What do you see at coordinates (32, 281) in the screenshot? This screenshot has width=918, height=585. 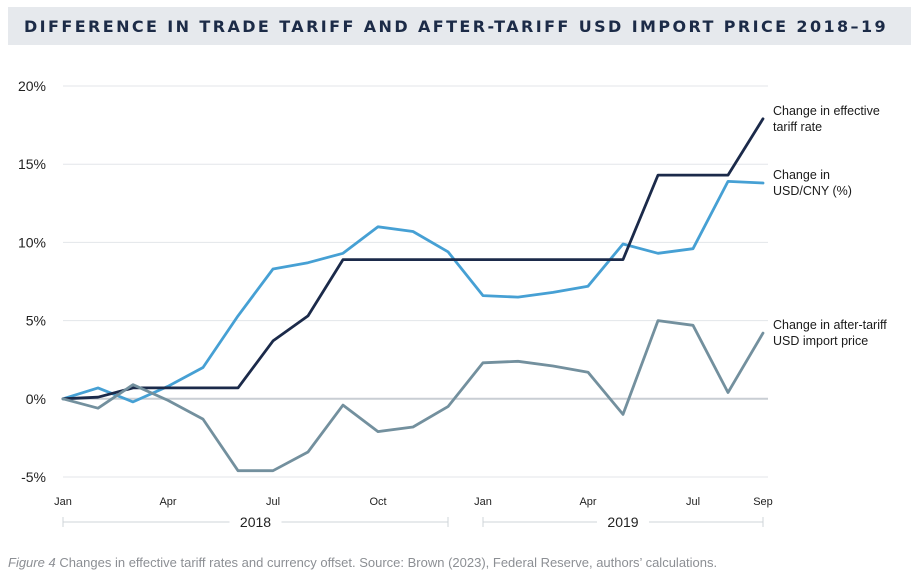 I see `y-axis: -5% 0% 5% 10% 15% 20%` at bounding box center [32, 281].